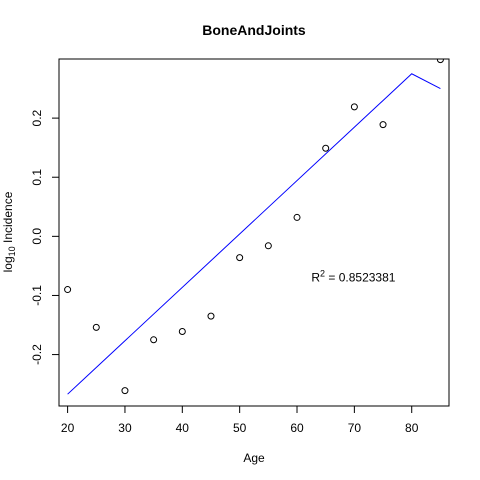  What do you see at coordinates (355, 428) in the screenshot?
I see `x-tick-label: 70` at bounding box center [355, 428].